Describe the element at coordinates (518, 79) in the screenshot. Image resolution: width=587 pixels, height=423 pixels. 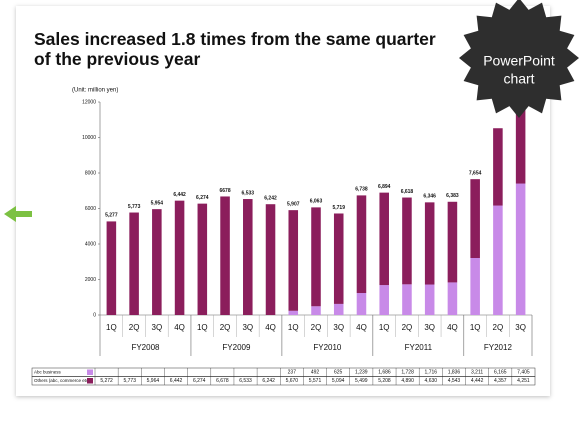
I see `badge-text: chart` at that location.